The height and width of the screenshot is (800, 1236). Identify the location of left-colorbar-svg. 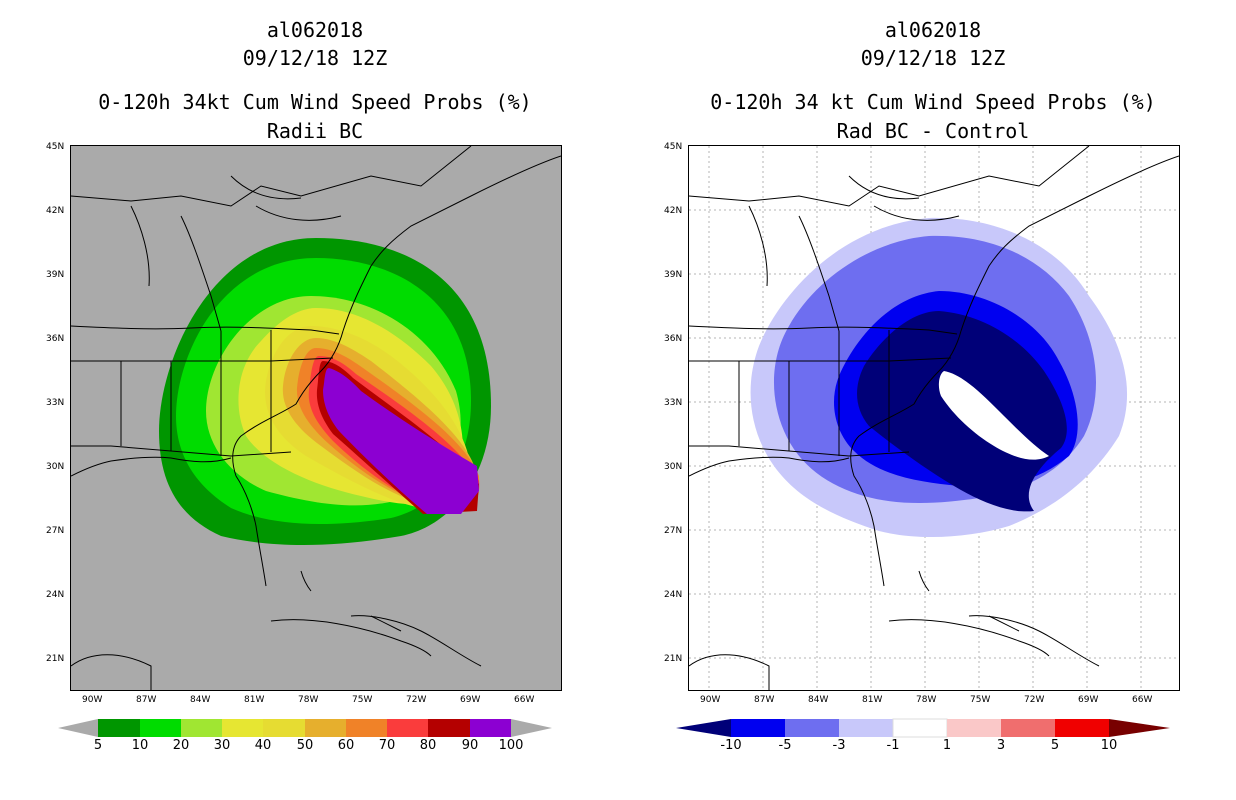
(305, 728).